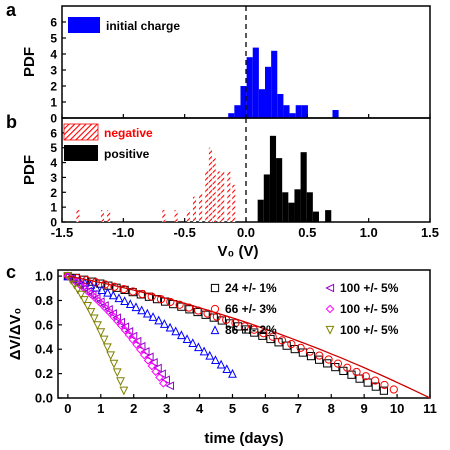  Describe the element at coordinates (44, 349) in the screenshot. I see `y-tick-label: 0.4` at that location.